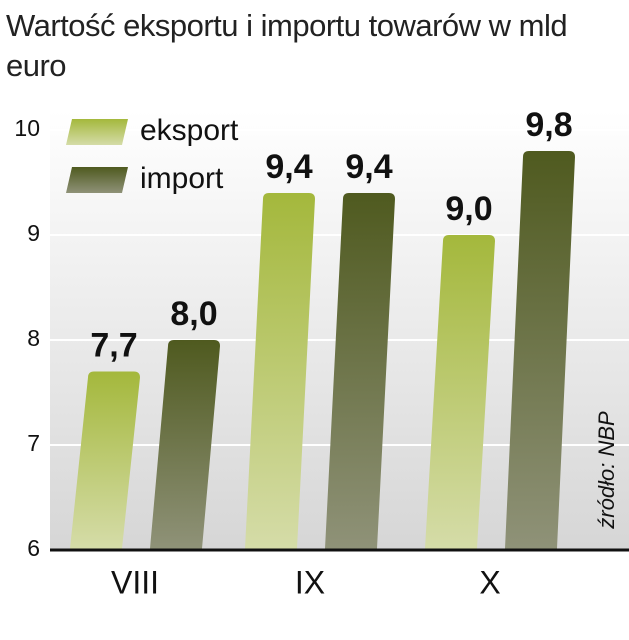  I want to click on legend-label: eksport, so click(189, 130).